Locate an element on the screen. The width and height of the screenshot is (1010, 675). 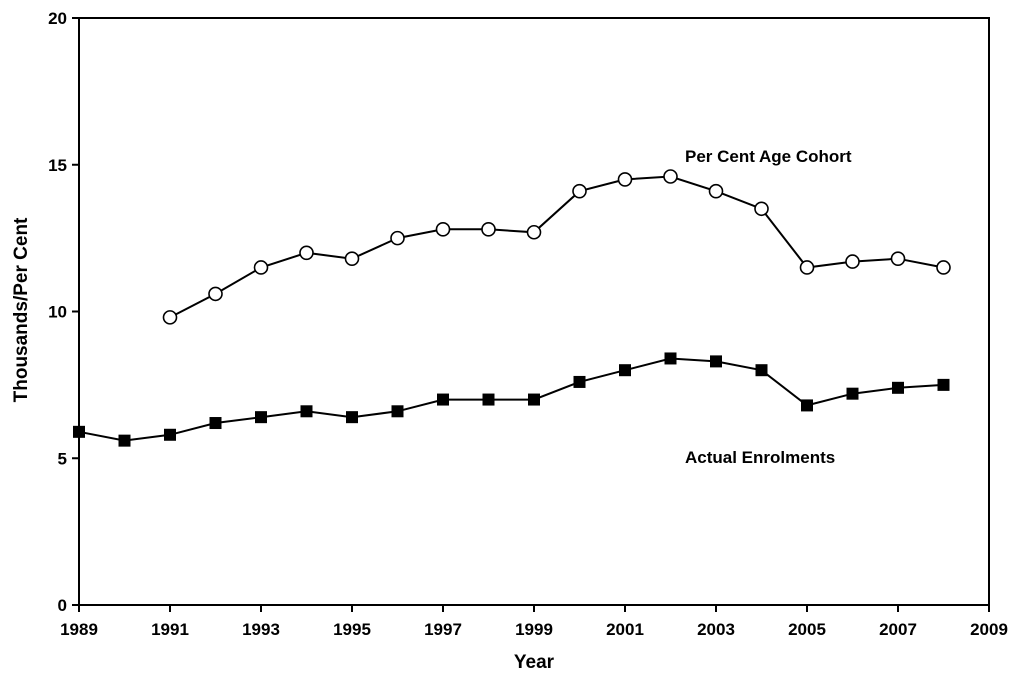
y-tick-label: 20 is located at coordinates (57, 18).